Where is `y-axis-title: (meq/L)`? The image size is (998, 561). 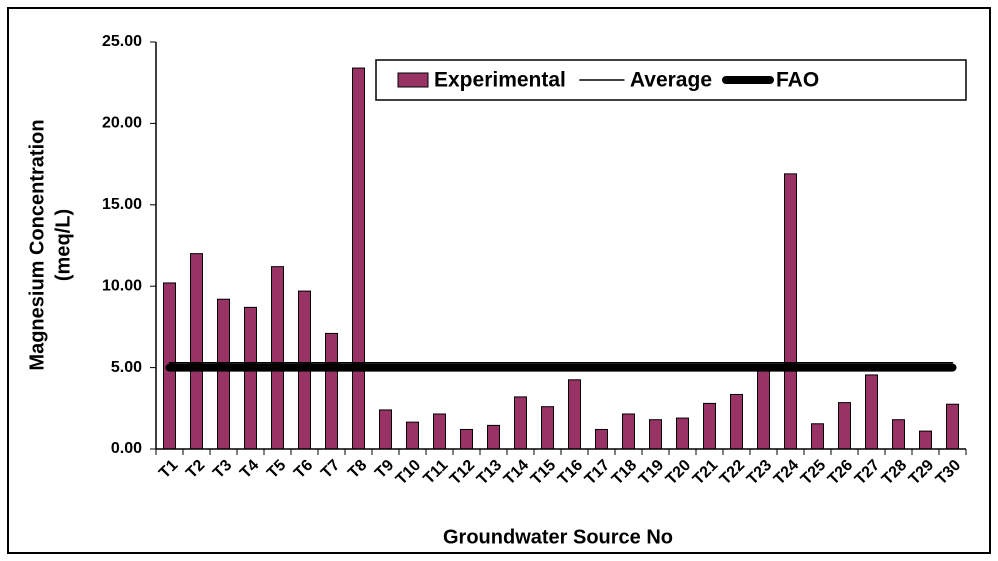
y-axis-title: (meq/L) is located at coordinates (63, 245).